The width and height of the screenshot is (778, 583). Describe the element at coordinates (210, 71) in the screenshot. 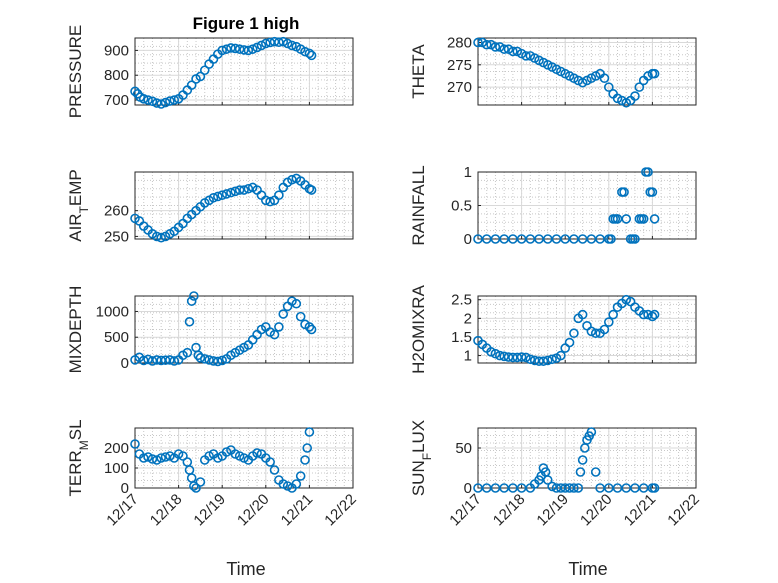

I see `subplot-pressure: 700 800 900 PRESSURE` at that location.